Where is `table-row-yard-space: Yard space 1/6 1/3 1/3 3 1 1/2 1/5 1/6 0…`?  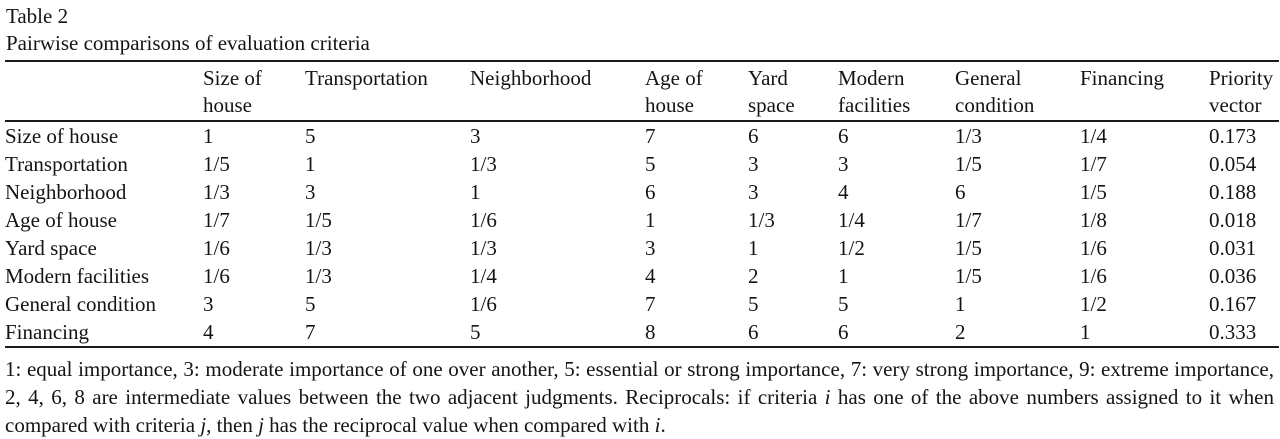
table-row-yard-space: Yard space 1/6 1/3 1/3 3 1 1/2 1/5 1/6 0… is located at coordinates (642, 248).